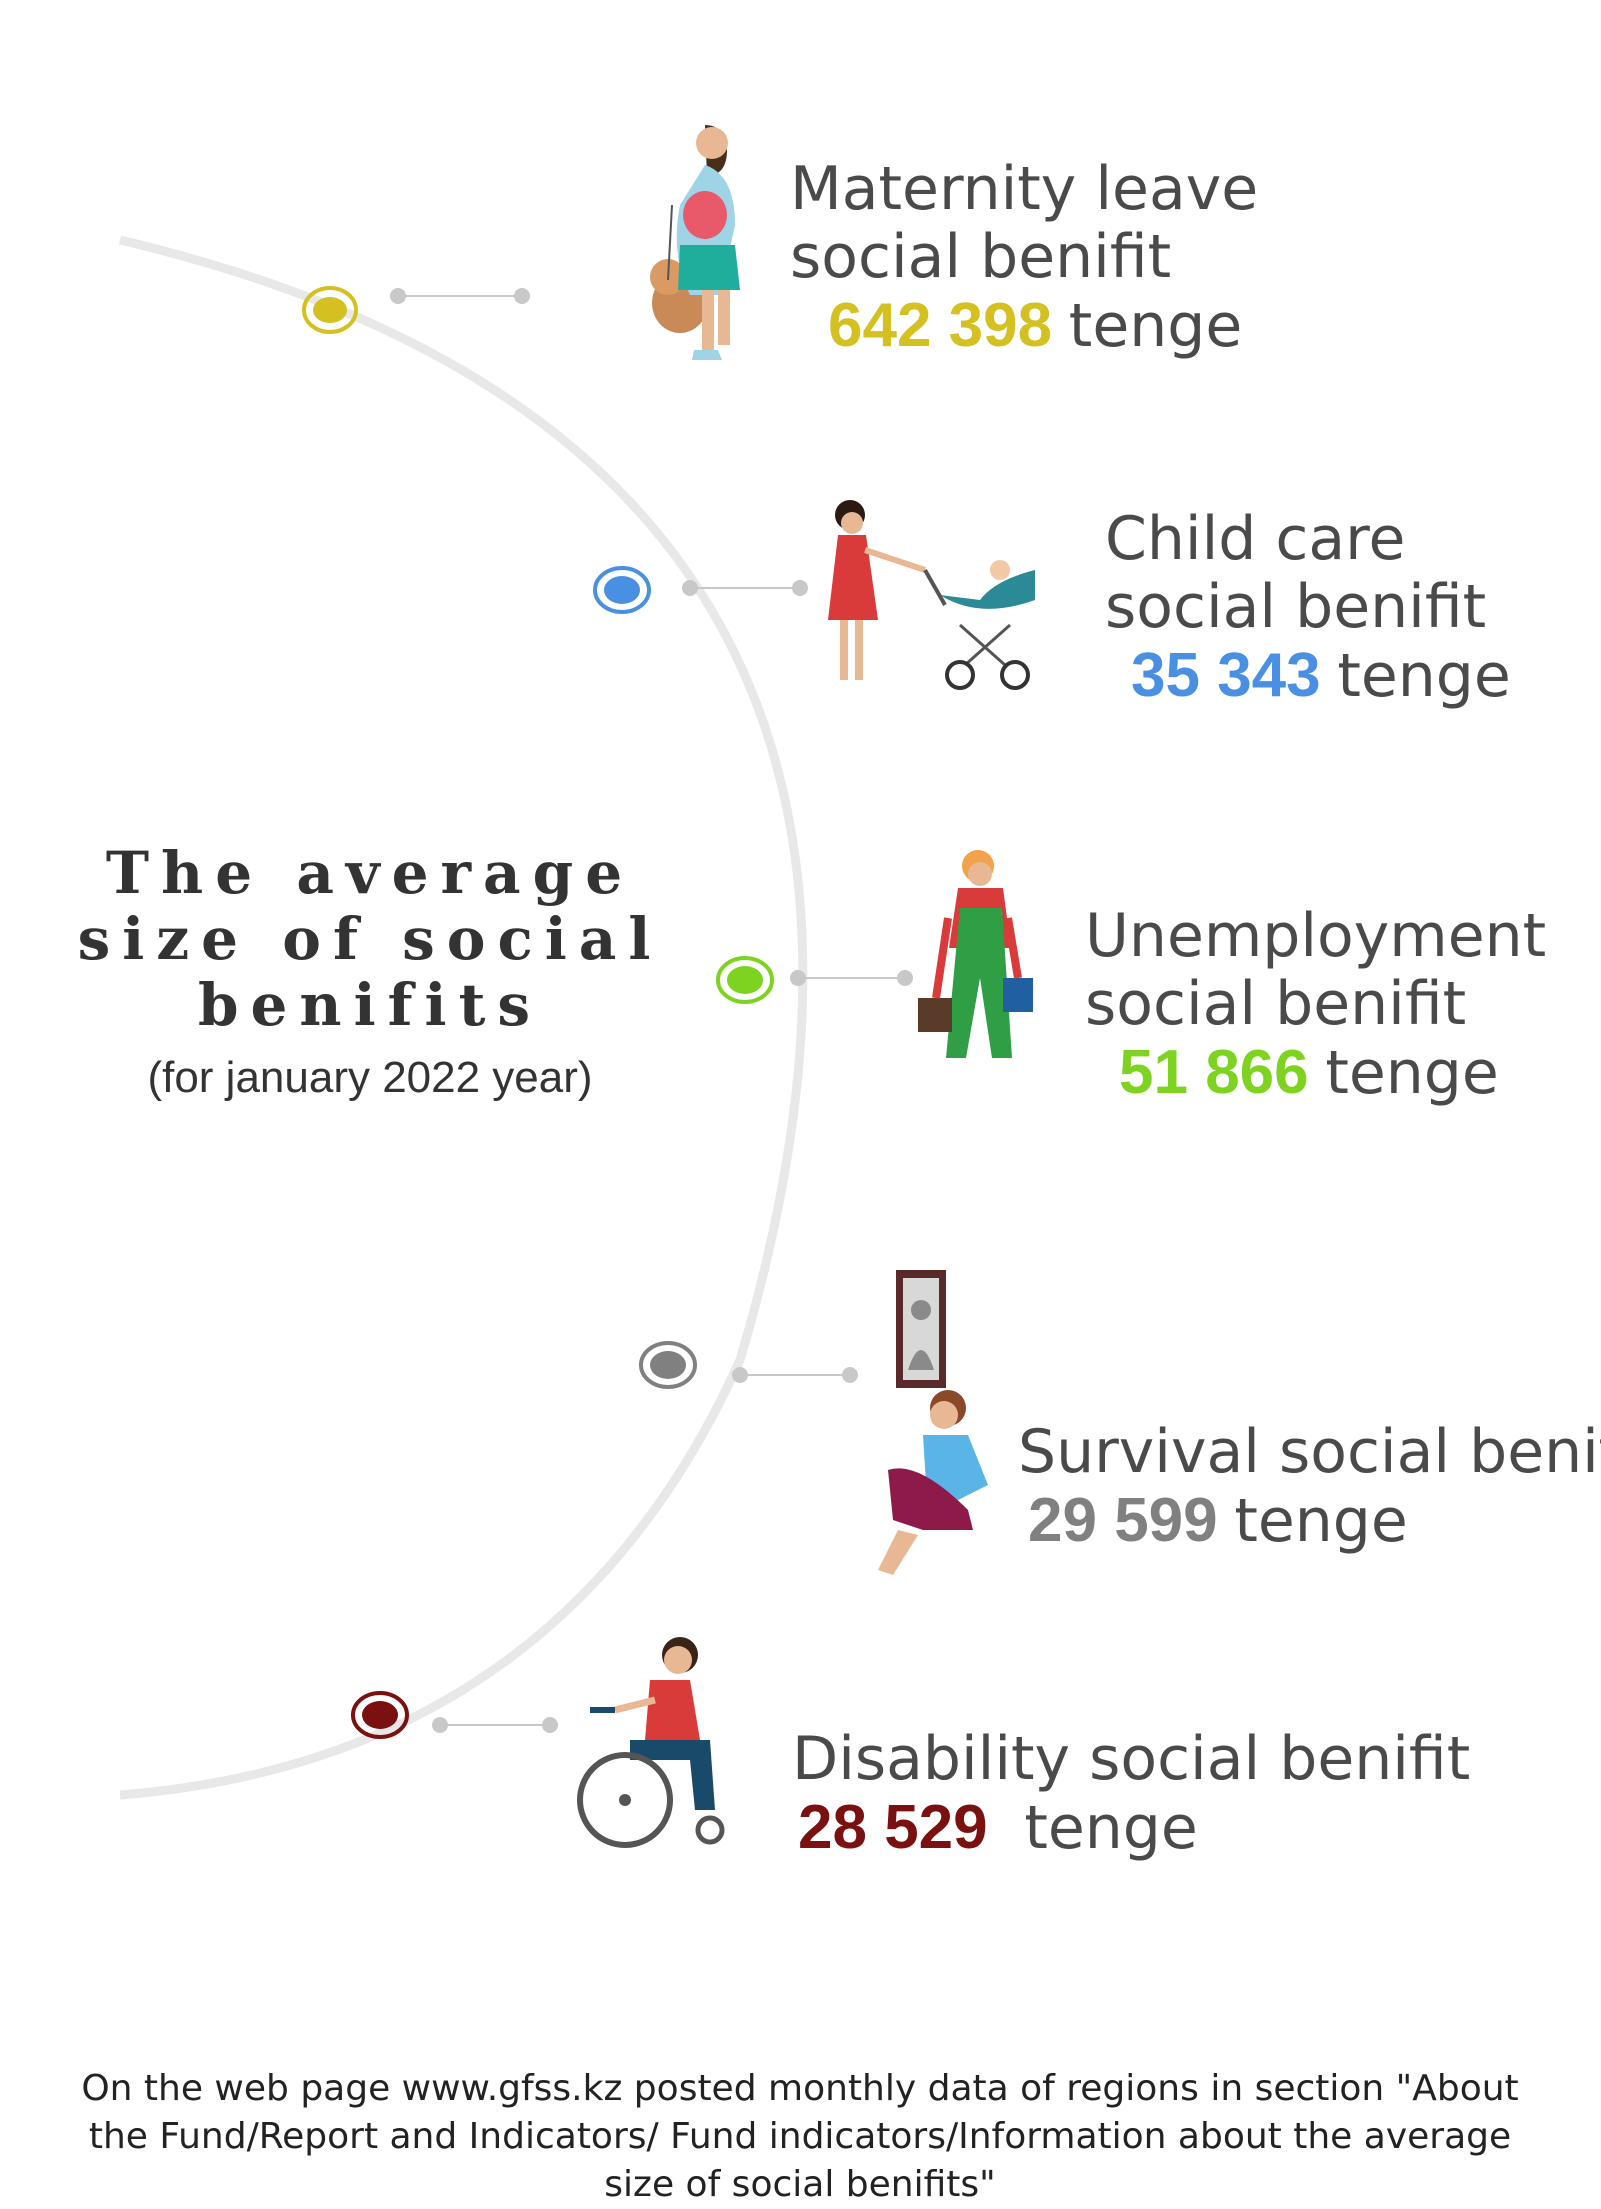 The image size is (1601, 2209). What do you see at coordinates (975, 954) in the screenshot?
I see `worker-with-buckets-icon` at bounding box center [975, 954].